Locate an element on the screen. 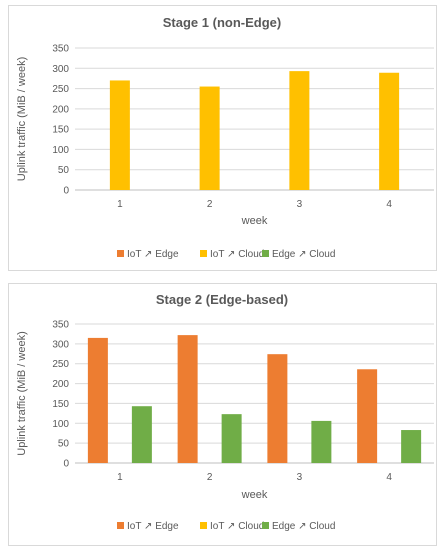  chart-title: Stage 2 (Edge-based) is located at coordinates (222, 299).